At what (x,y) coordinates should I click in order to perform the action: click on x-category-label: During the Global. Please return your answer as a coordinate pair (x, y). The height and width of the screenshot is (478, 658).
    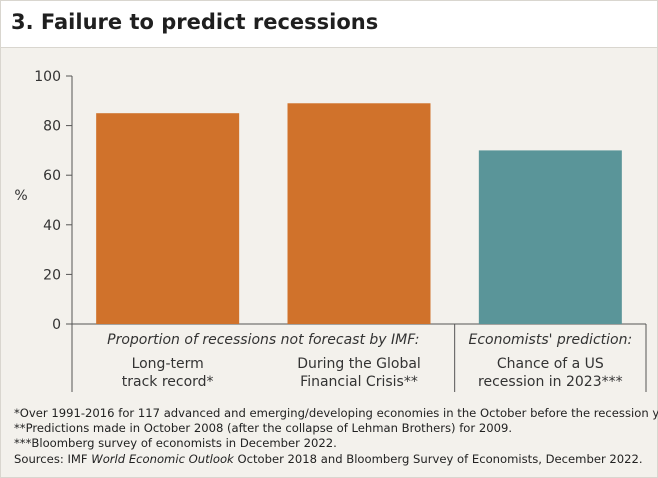
    Looking at the image, I should click on (359, 364).